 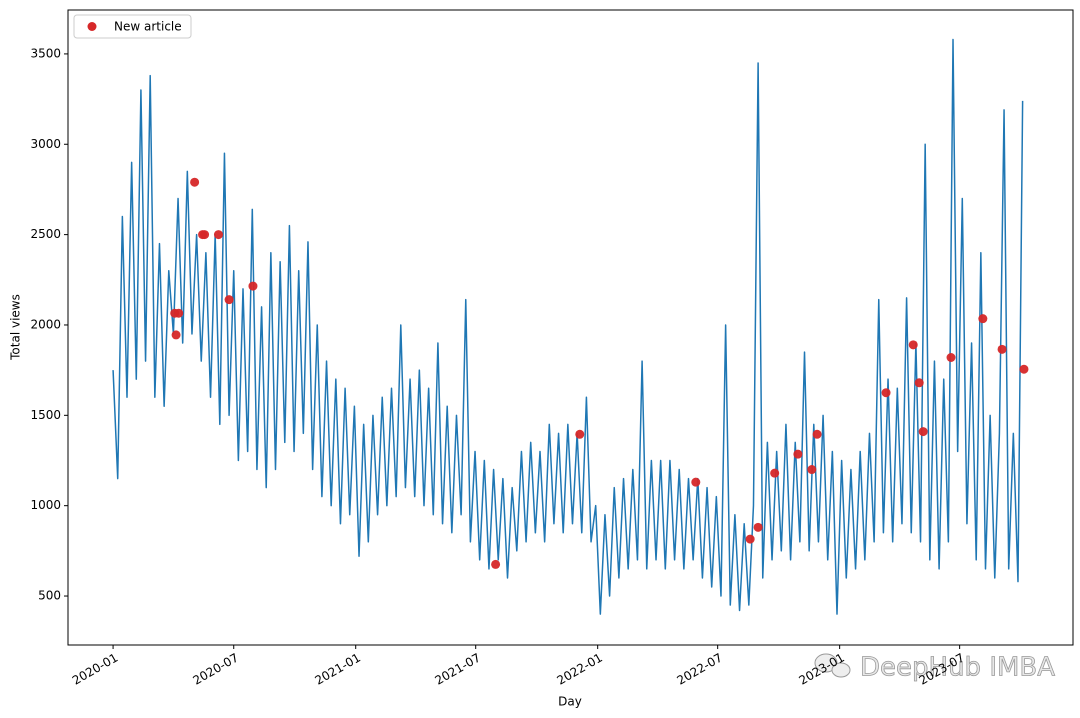 I want to click on y-tick-label: 1500, so click(x=45, y=415).